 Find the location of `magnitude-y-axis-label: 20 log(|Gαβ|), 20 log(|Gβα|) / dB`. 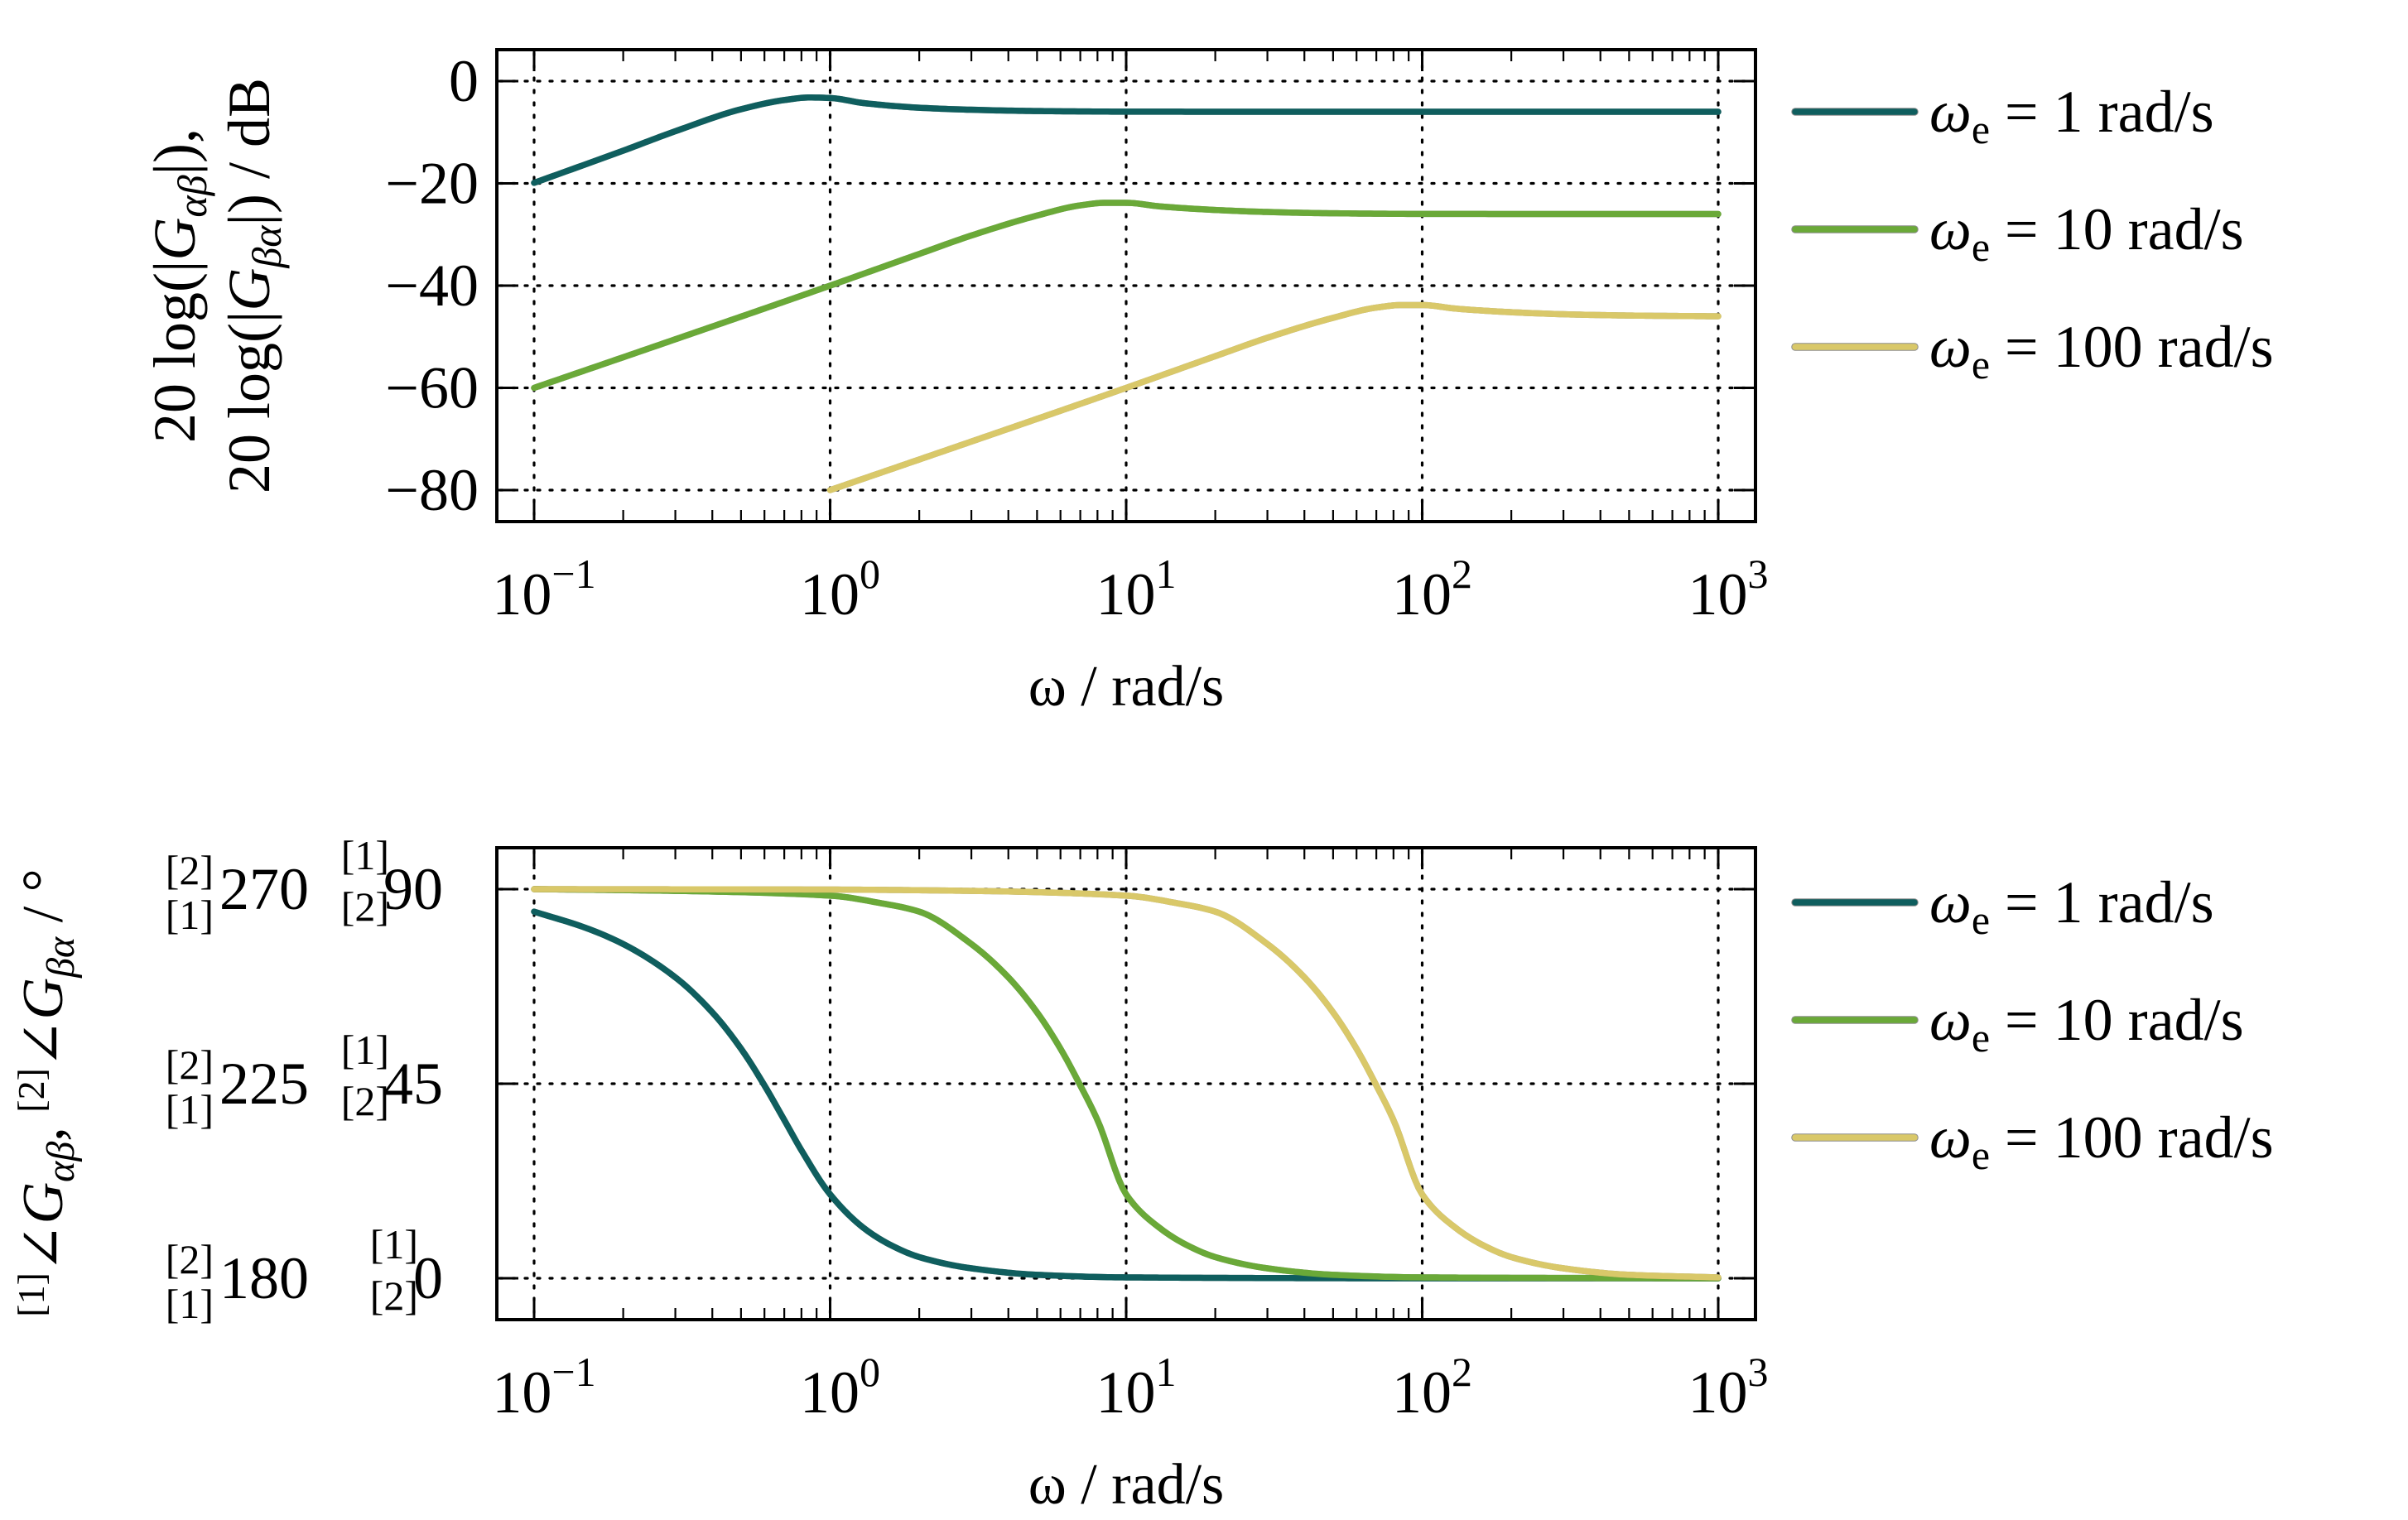

magnitude-y-axis-label: 20 log(|Gαβ|), 20 log(|Gβα|) / dB is located at coordinates (216, 285).